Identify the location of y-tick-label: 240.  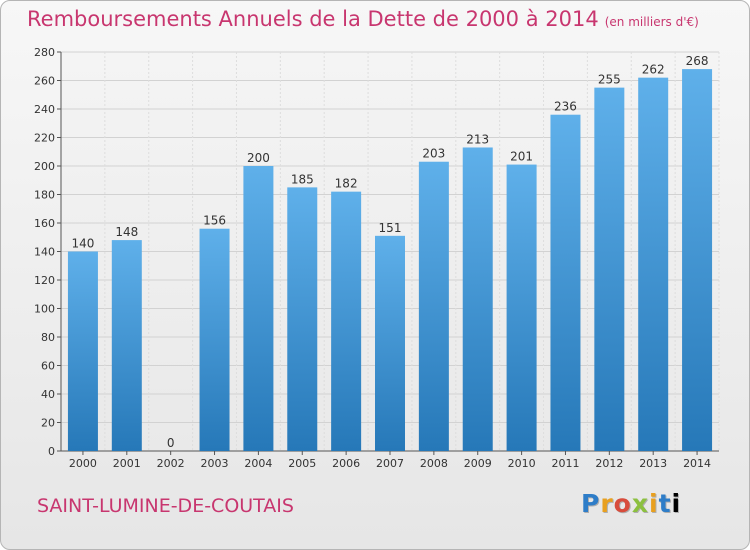
(44, 109).